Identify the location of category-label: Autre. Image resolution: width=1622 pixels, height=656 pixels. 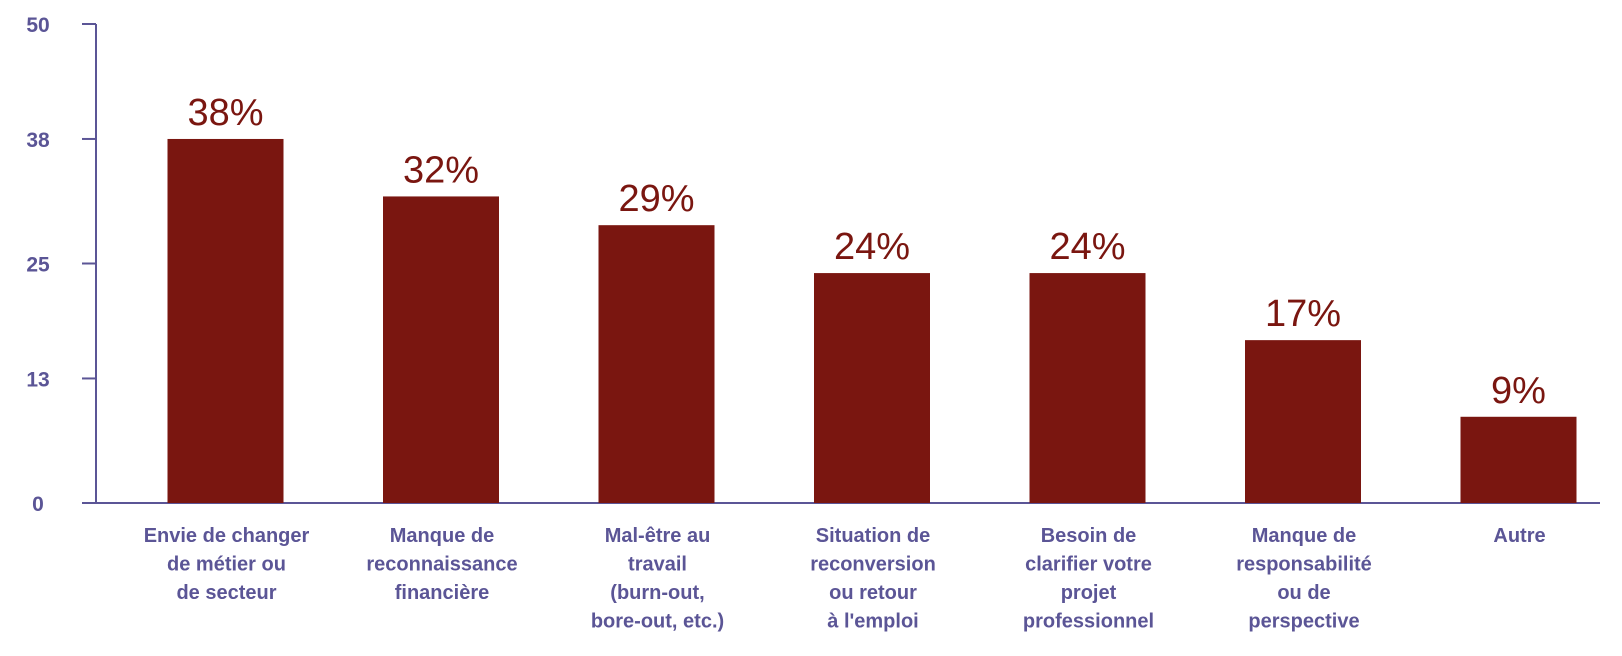
(1519, 536).